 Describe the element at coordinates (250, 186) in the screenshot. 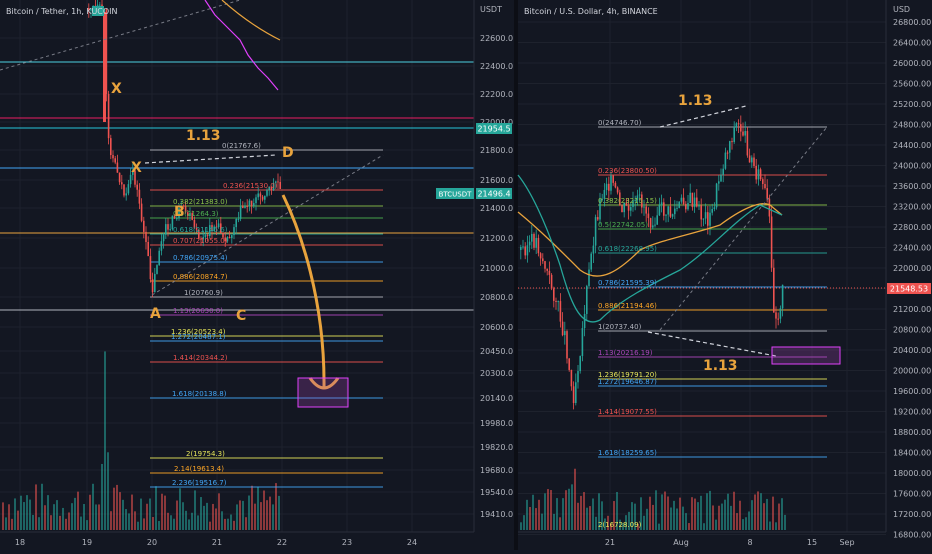

I see `left-fib-label: 0.236(21530.0)` at that location.